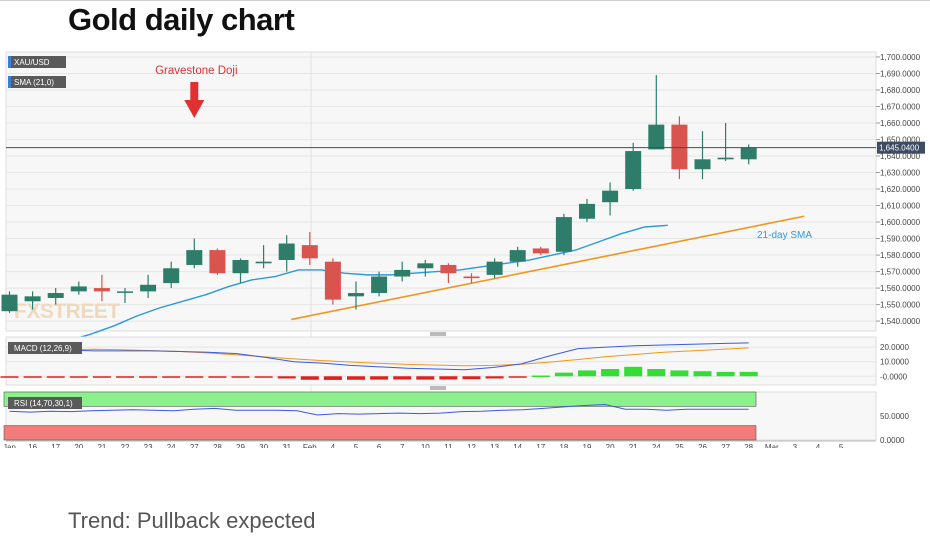 Image resolution: width=930 pixels, height=539 pixels. Describe the element at coordinates (310, 445) in the screenshot. I see `x-tick-label: Feb` at that location.